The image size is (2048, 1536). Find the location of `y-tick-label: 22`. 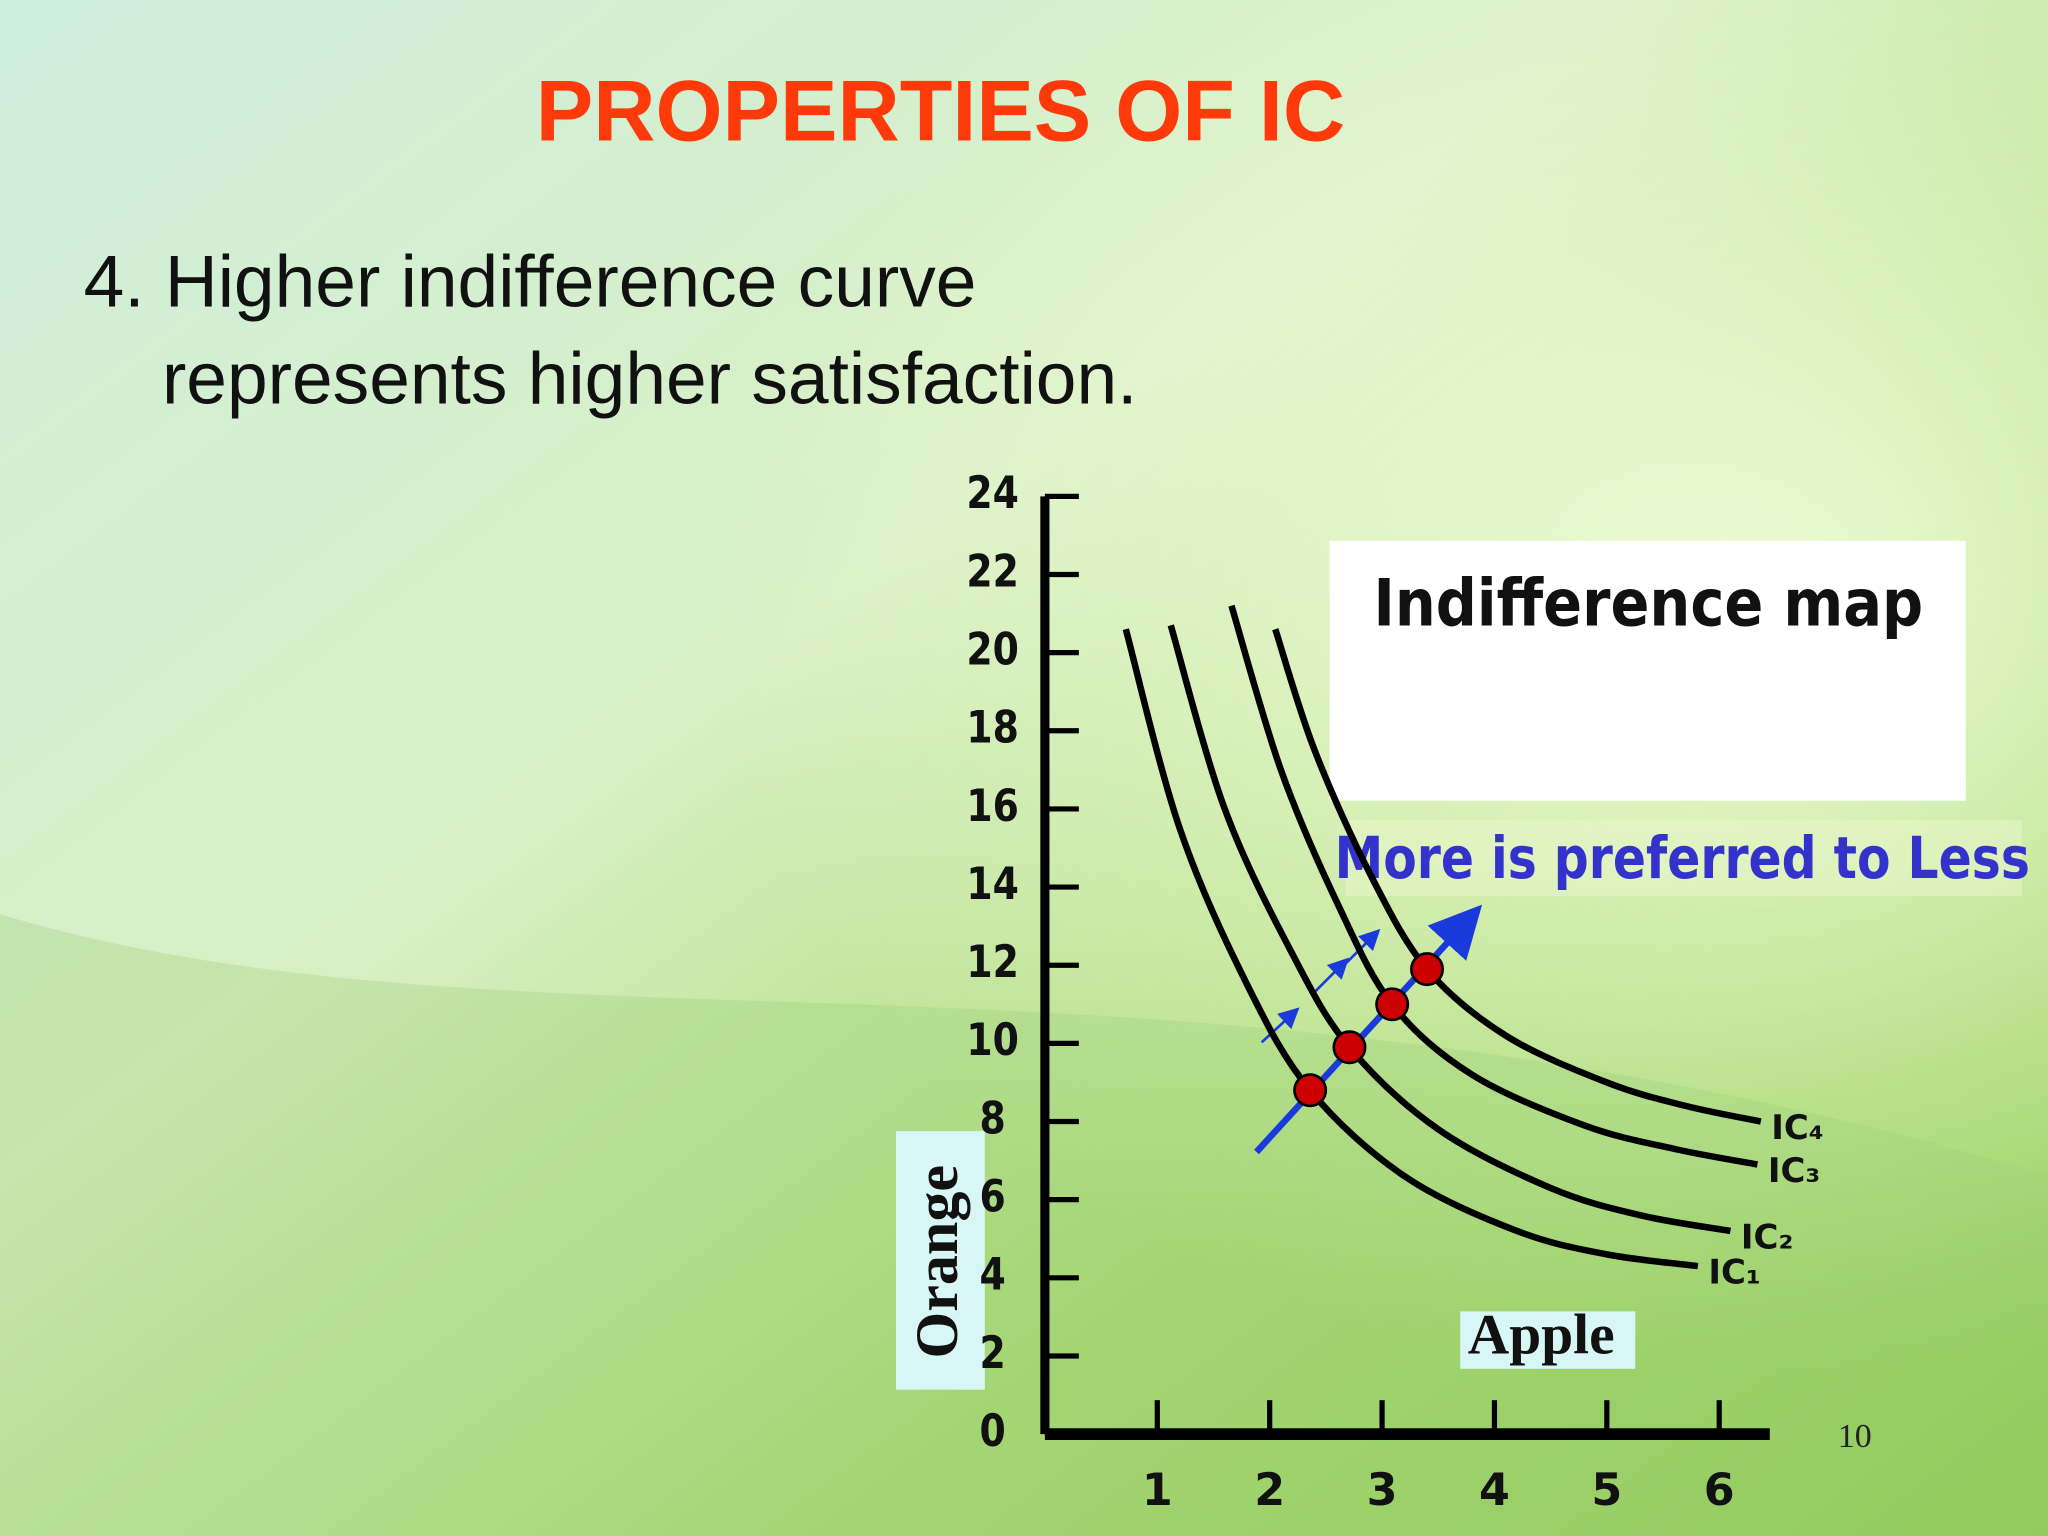

y-tick-label: 22 is located at coordinates (992, 571).